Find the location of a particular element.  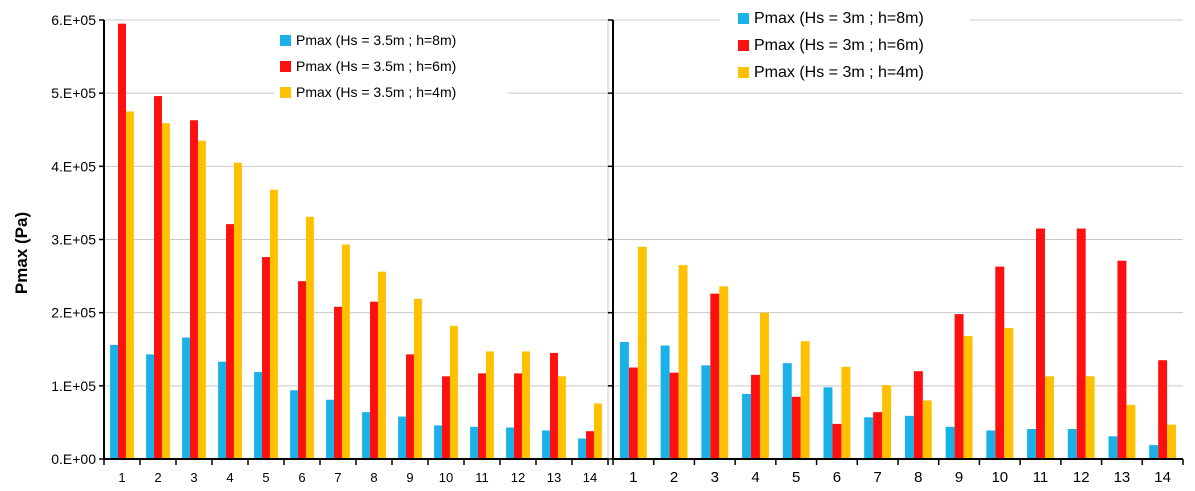

x-tick-label: 13 is located at coordinates (554, 477).